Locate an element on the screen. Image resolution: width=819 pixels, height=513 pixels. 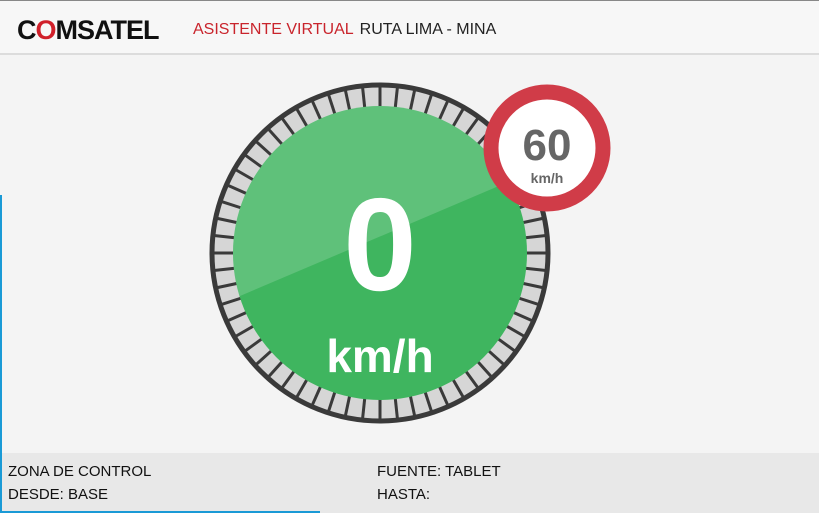
to-field: HASTA: is located at coordinates (403, 495).